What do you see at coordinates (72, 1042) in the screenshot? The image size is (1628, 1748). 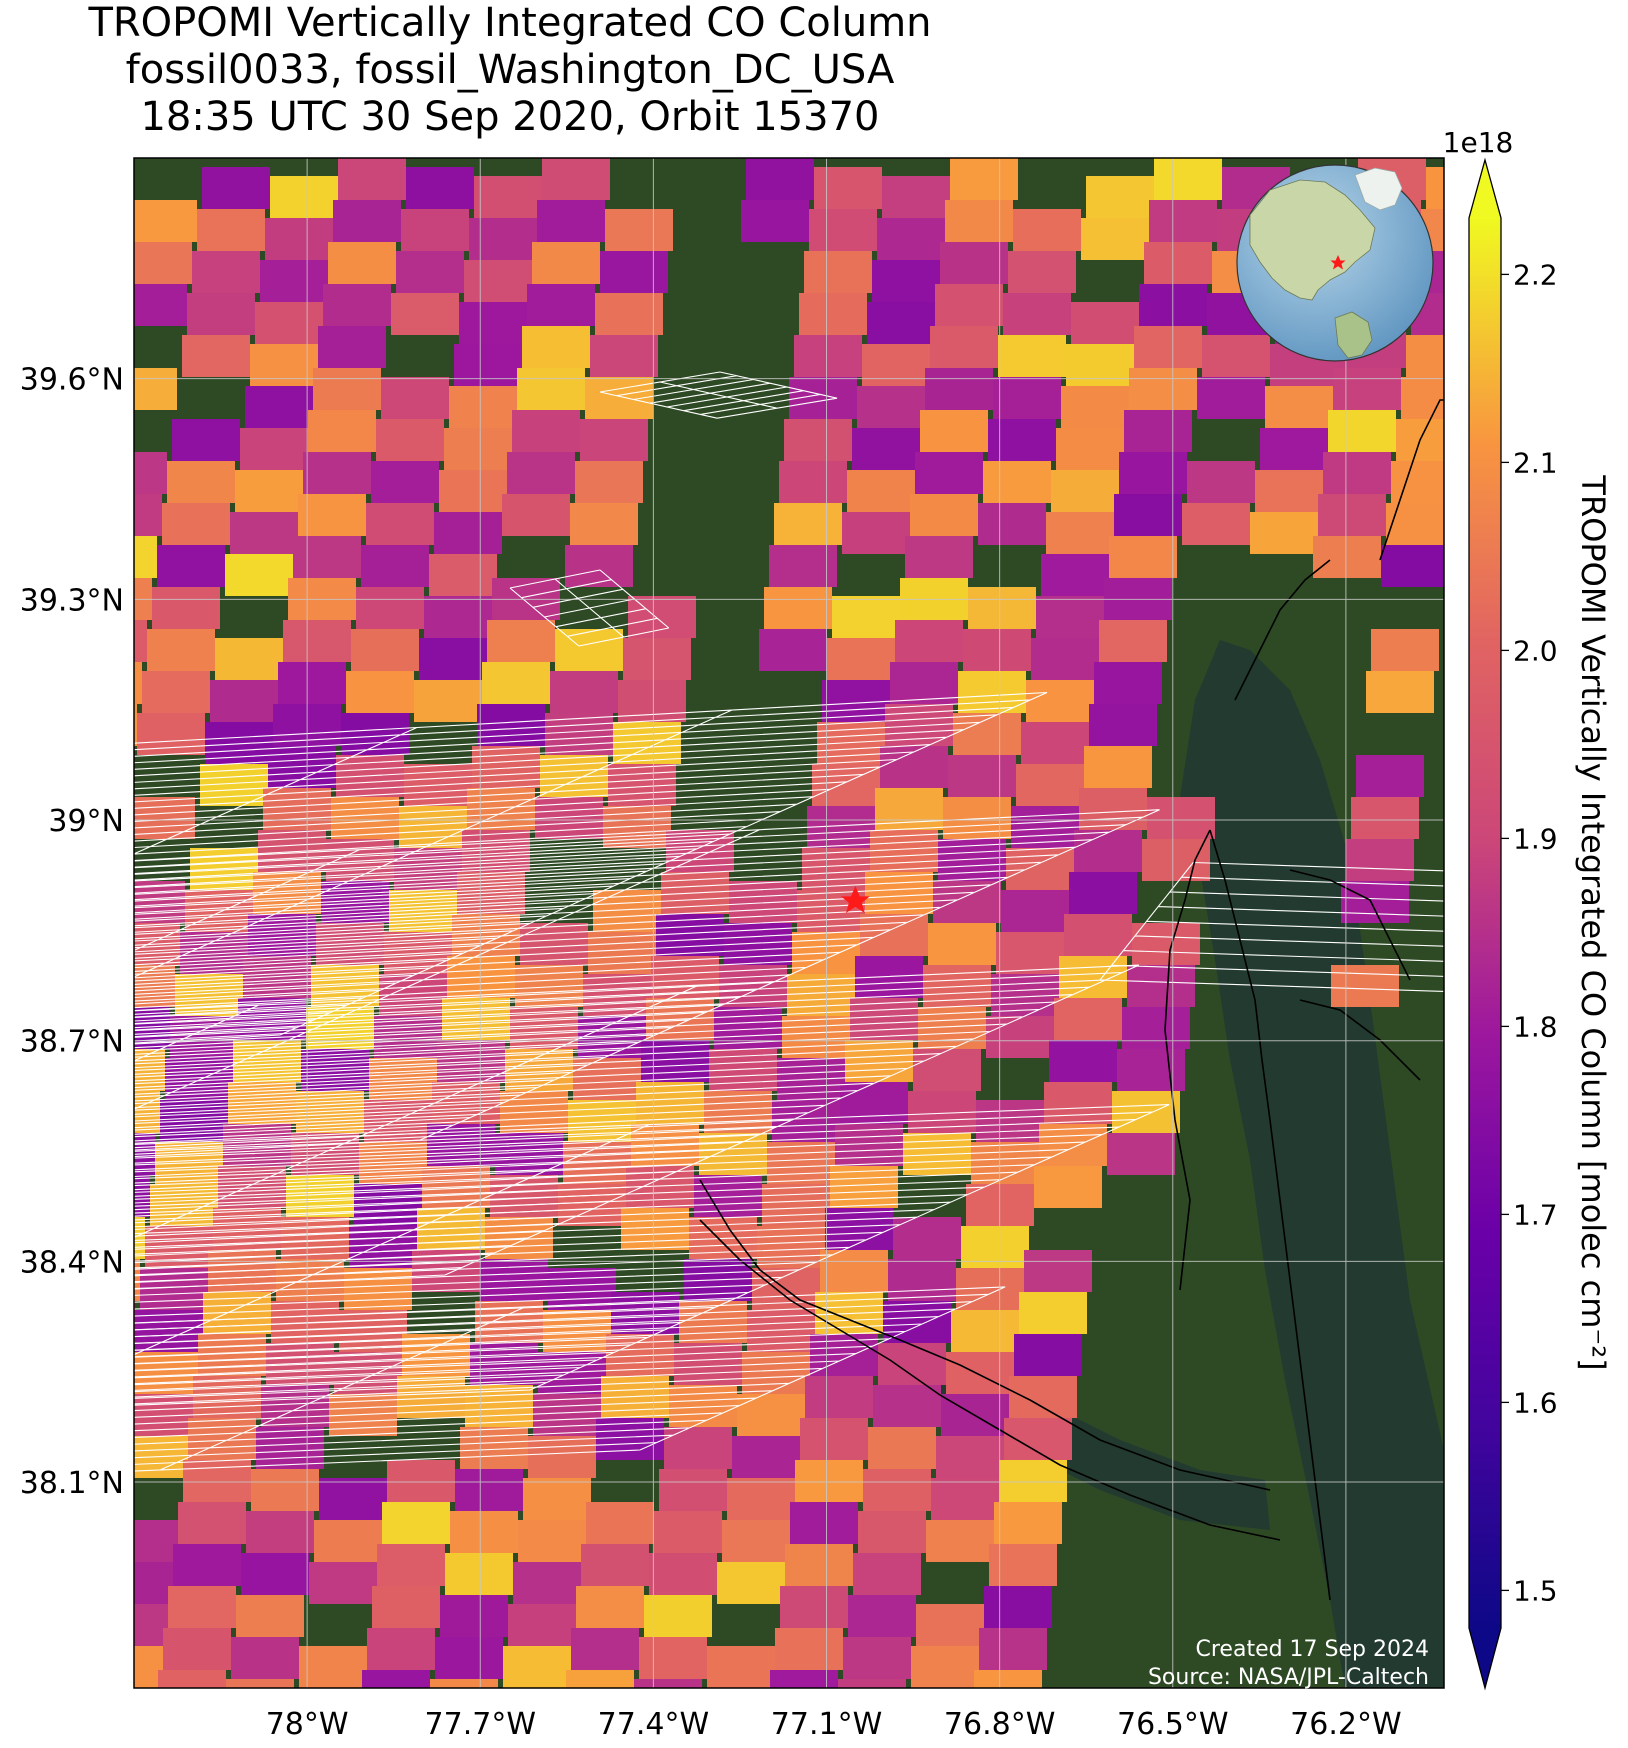 I see `lat-tick-label: 38.7°N` at bounding box center [72, 1042].